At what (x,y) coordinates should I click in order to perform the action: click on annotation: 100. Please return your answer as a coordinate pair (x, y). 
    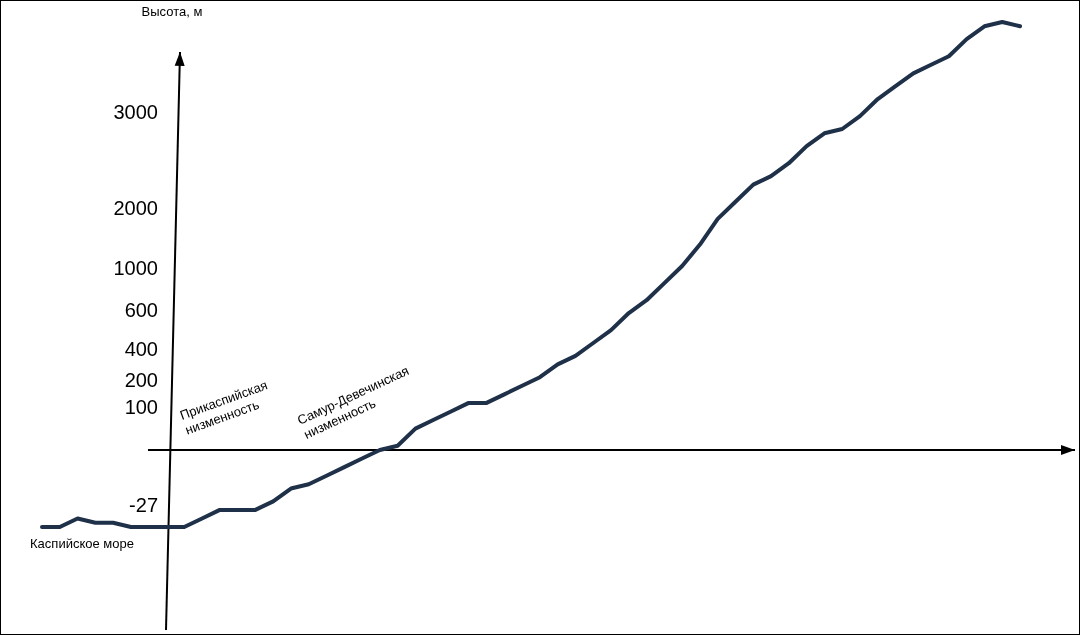
    Looking at the image, I should click on (141, 407).